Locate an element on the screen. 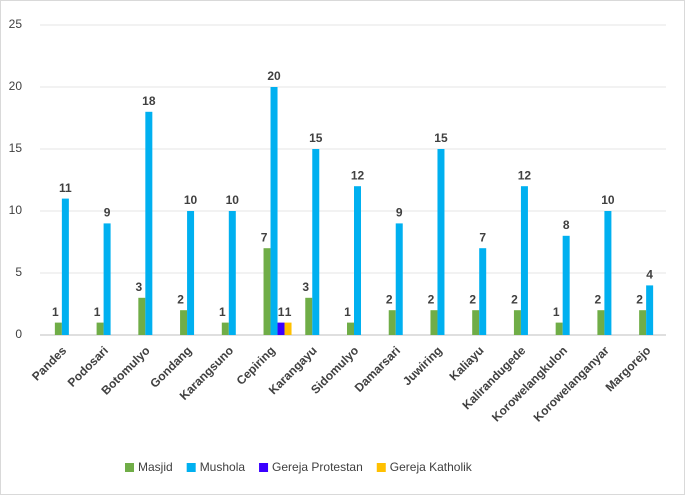 This screenshot has height=495, width=685. y-tick-label: 20 is located at coordinates (16, 86).